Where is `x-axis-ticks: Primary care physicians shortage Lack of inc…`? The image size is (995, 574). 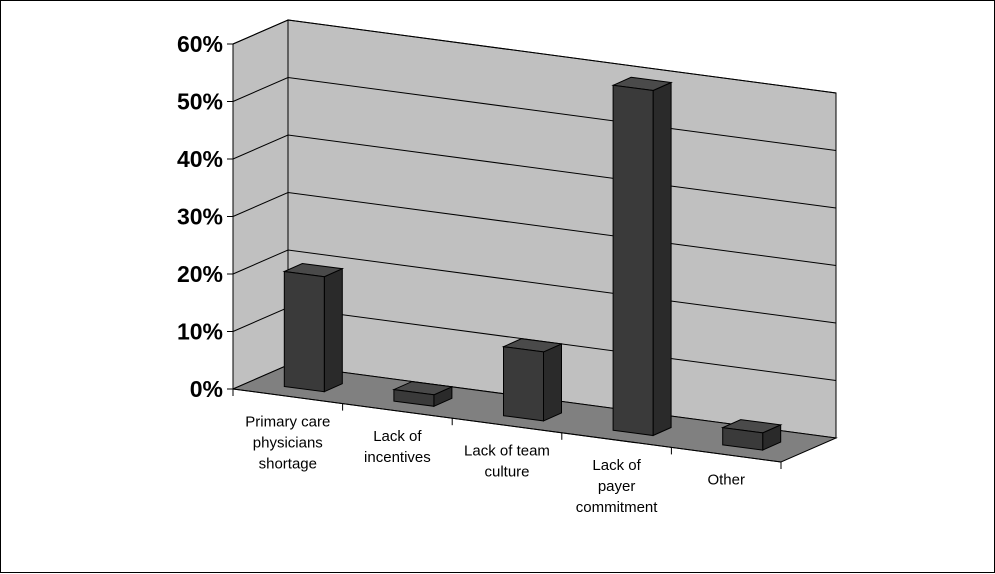 x-axis-ticks: Primary care physicians shortage Lack of inc… is located at coordinates (495, 464).